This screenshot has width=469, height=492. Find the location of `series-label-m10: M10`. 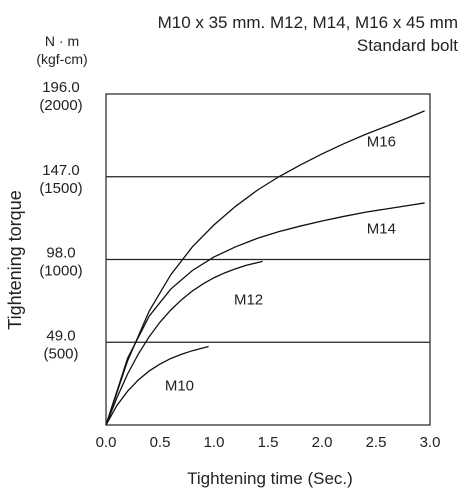

series-label-m10: M10 is located at coordinates (179, 385).